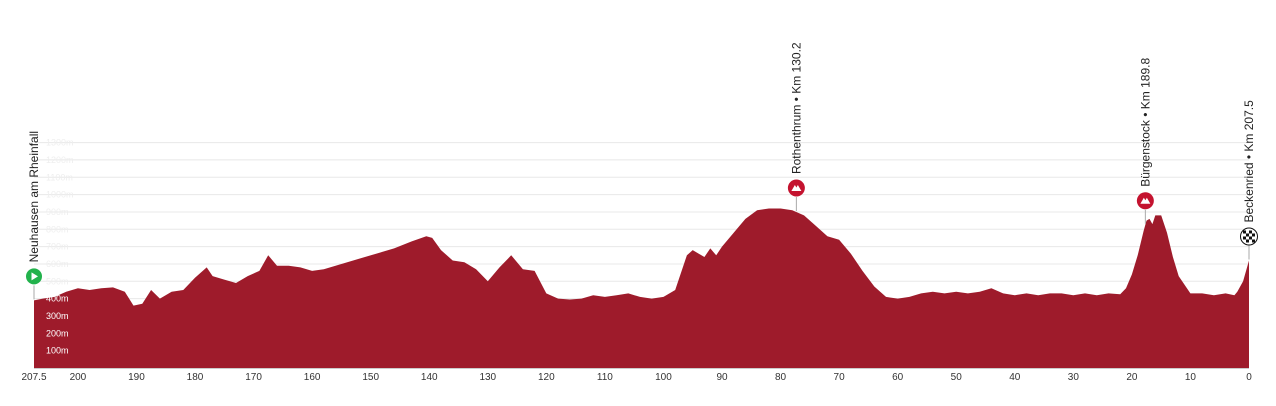 This screenshot has width=1276, height=406. I want to click on x-tick-label-100: 100, so click(663, 377).